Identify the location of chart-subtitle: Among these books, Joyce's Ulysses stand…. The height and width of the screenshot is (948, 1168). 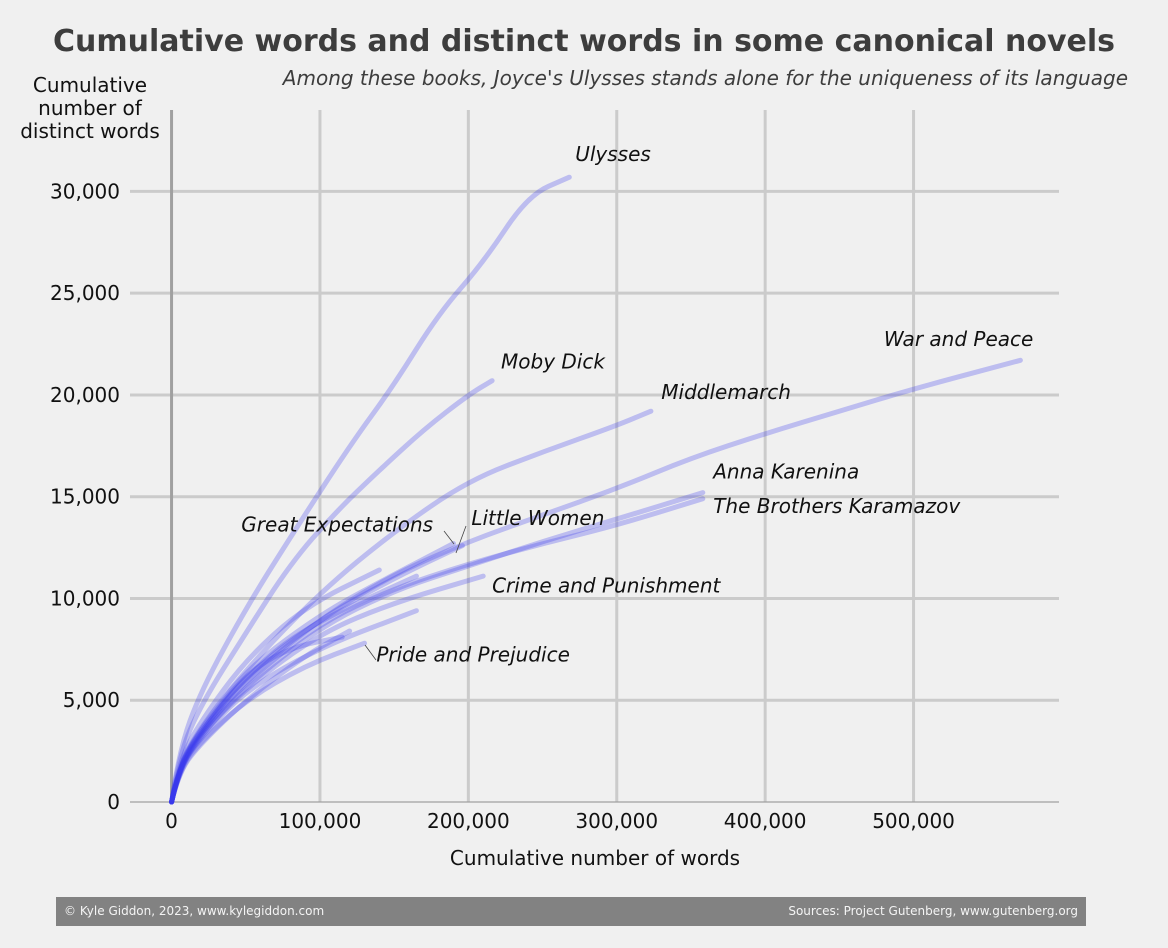
(705, 78).